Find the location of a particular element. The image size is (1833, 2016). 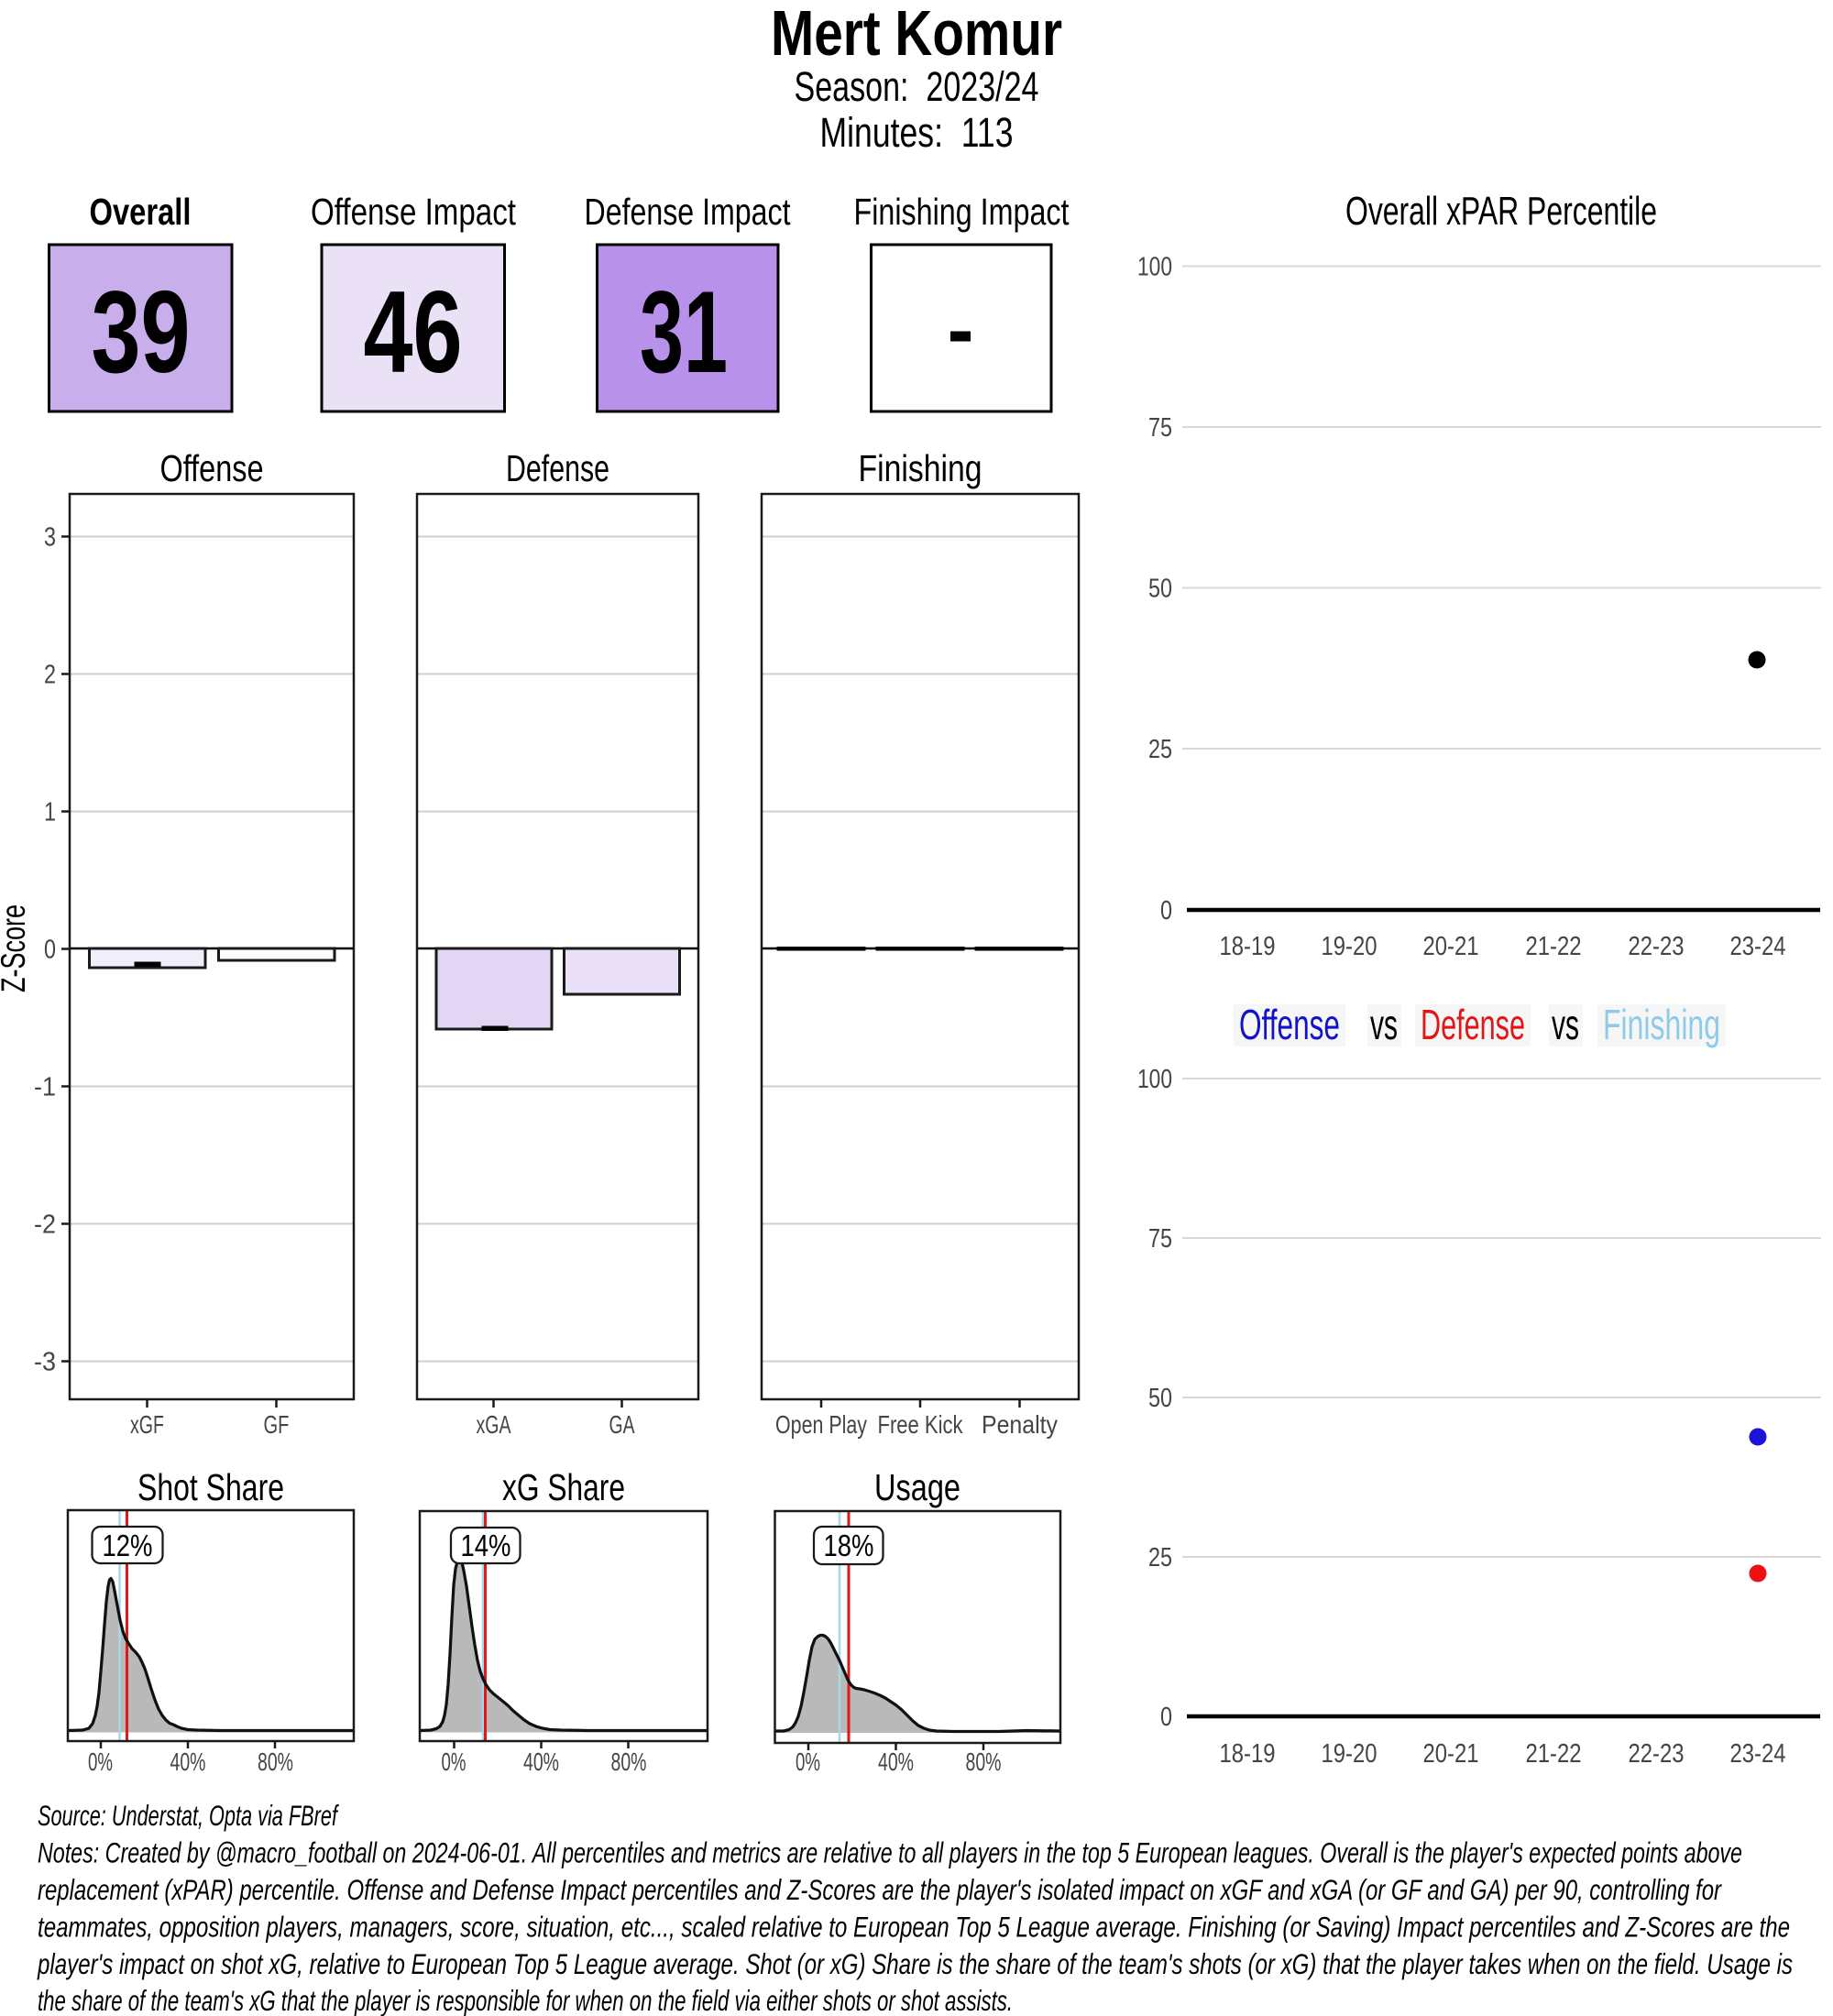

svg-text: -2 is located at coordinates (45, 1225).